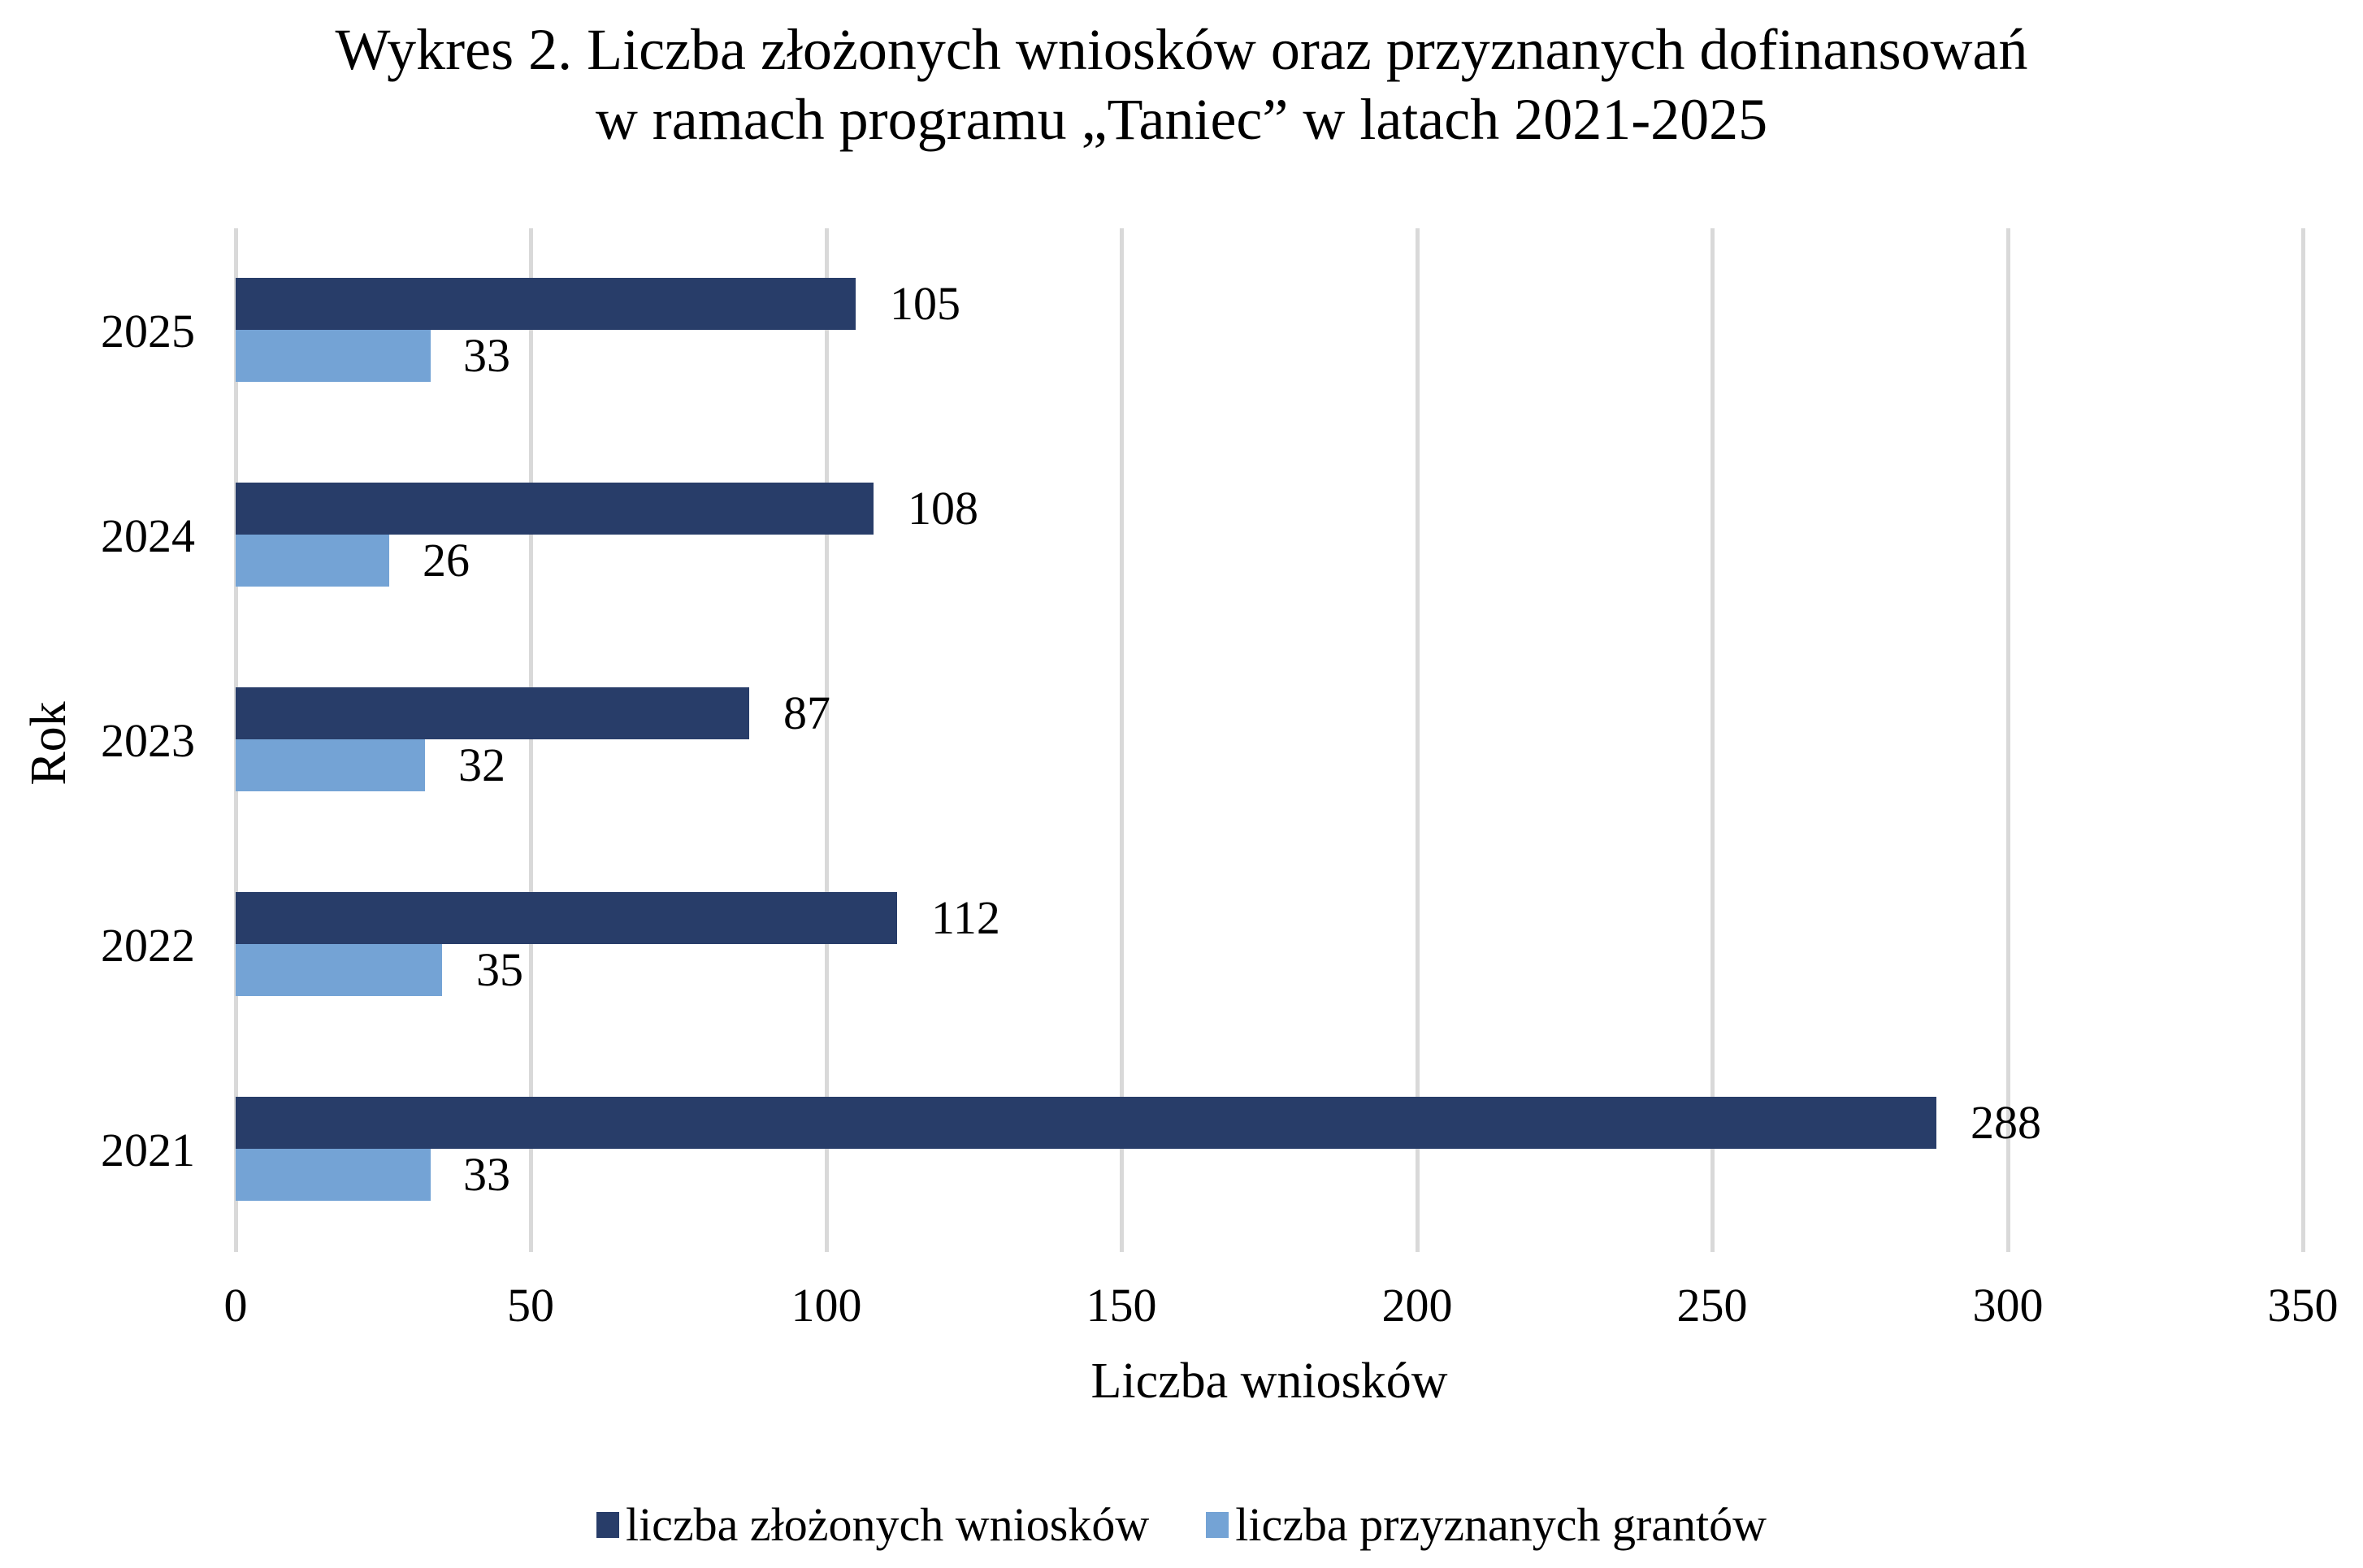 The height and width of the screenshot is (1568, 2363). I want to click on data-label-submitted-2025: 105, so click(925, 303).